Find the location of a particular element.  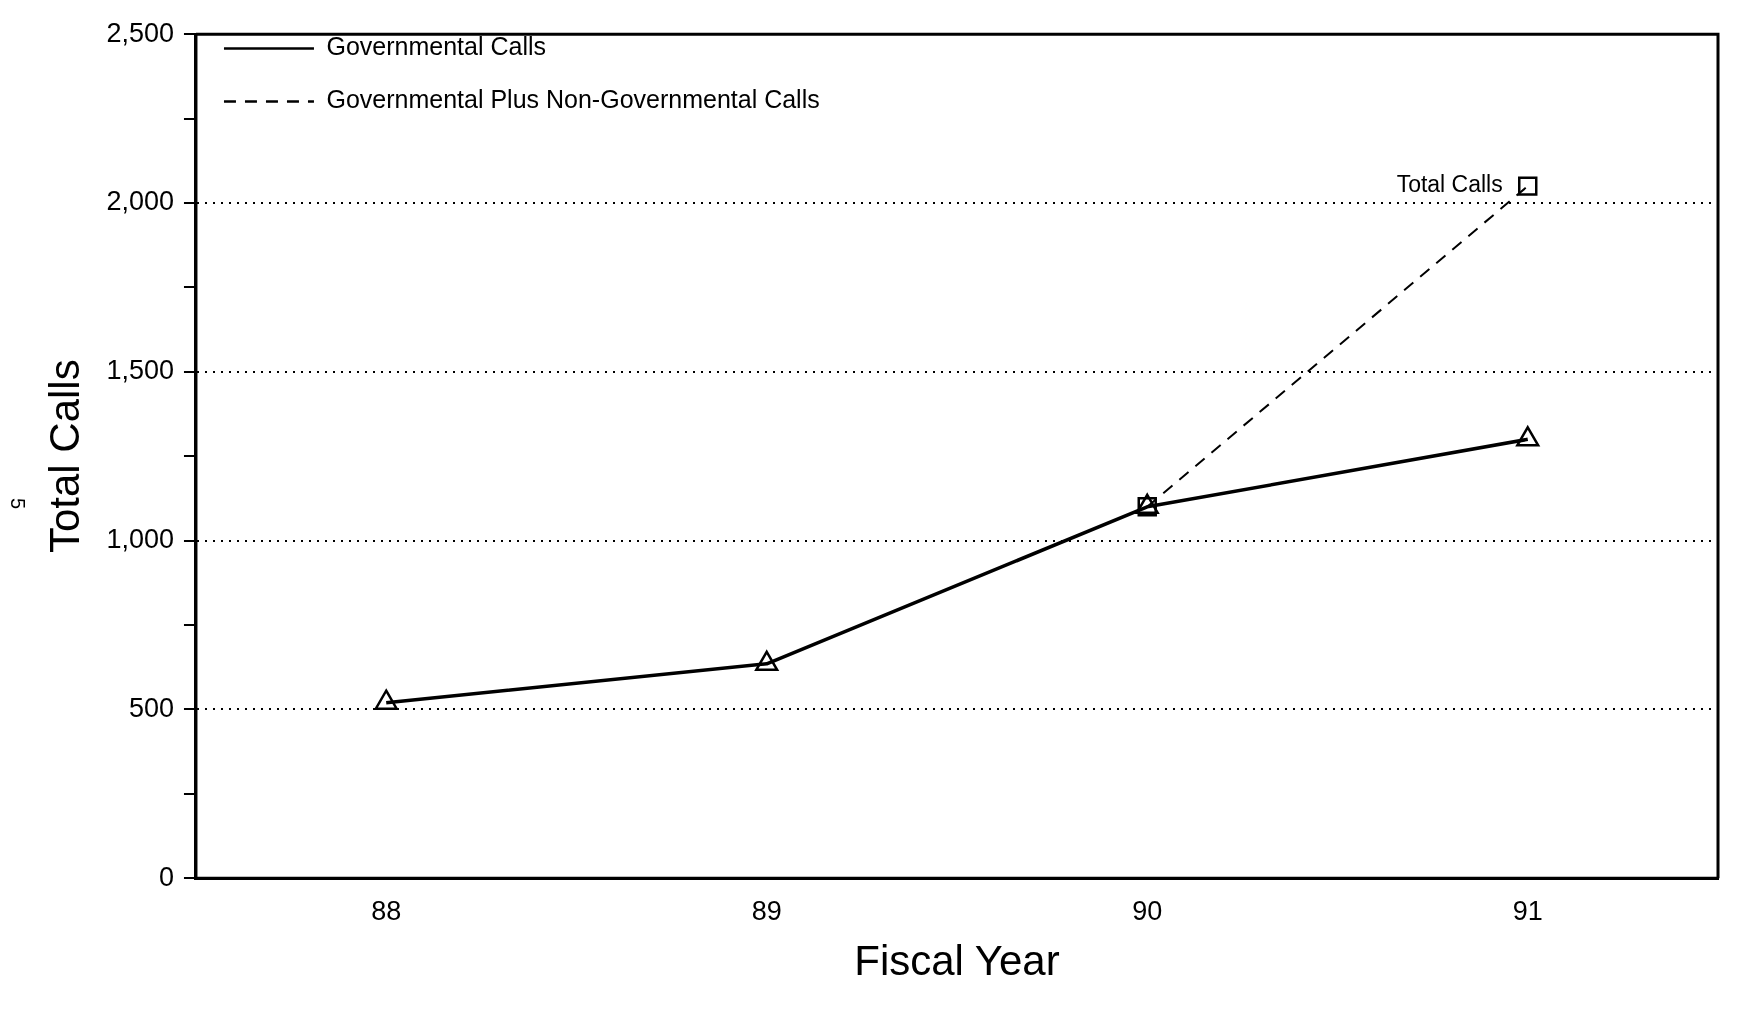

x-tick-label: 91 is located at coordinates (1527, 910).